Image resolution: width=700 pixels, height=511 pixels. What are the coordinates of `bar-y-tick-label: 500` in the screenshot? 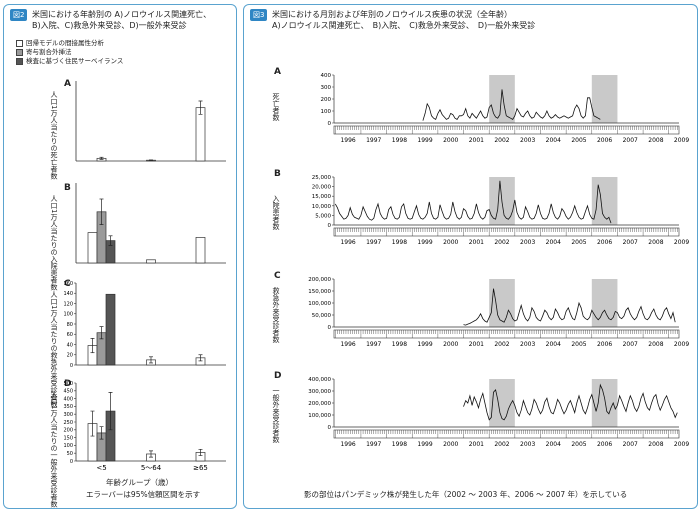 It's located at (68, 384).